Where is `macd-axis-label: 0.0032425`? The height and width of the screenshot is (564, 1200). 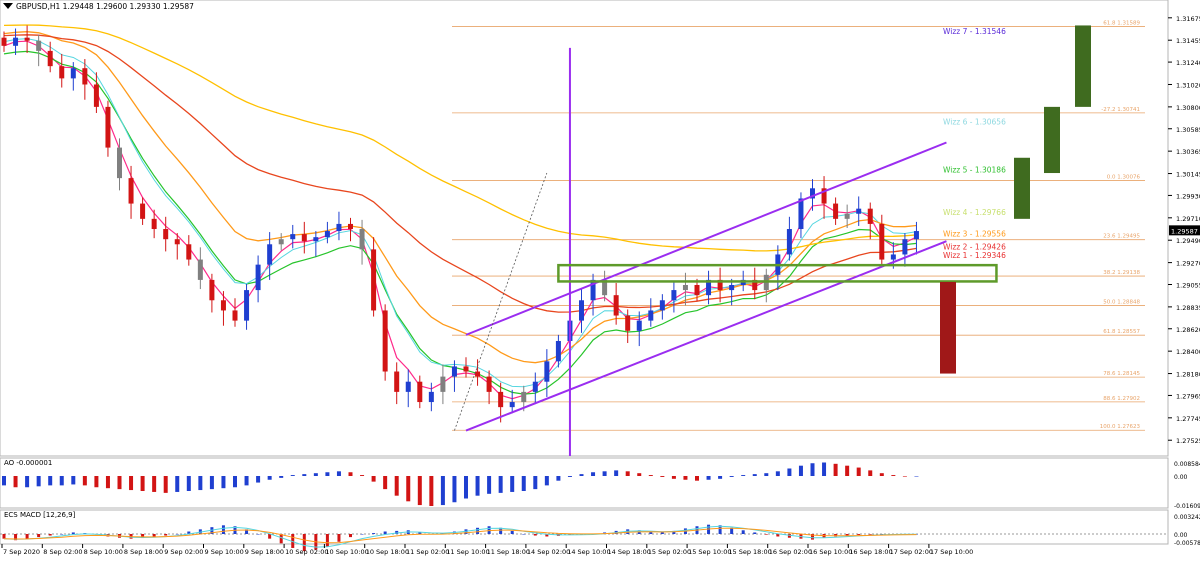 macd-axis-label: 0.0032425 is located at coordinates (1187, 517).